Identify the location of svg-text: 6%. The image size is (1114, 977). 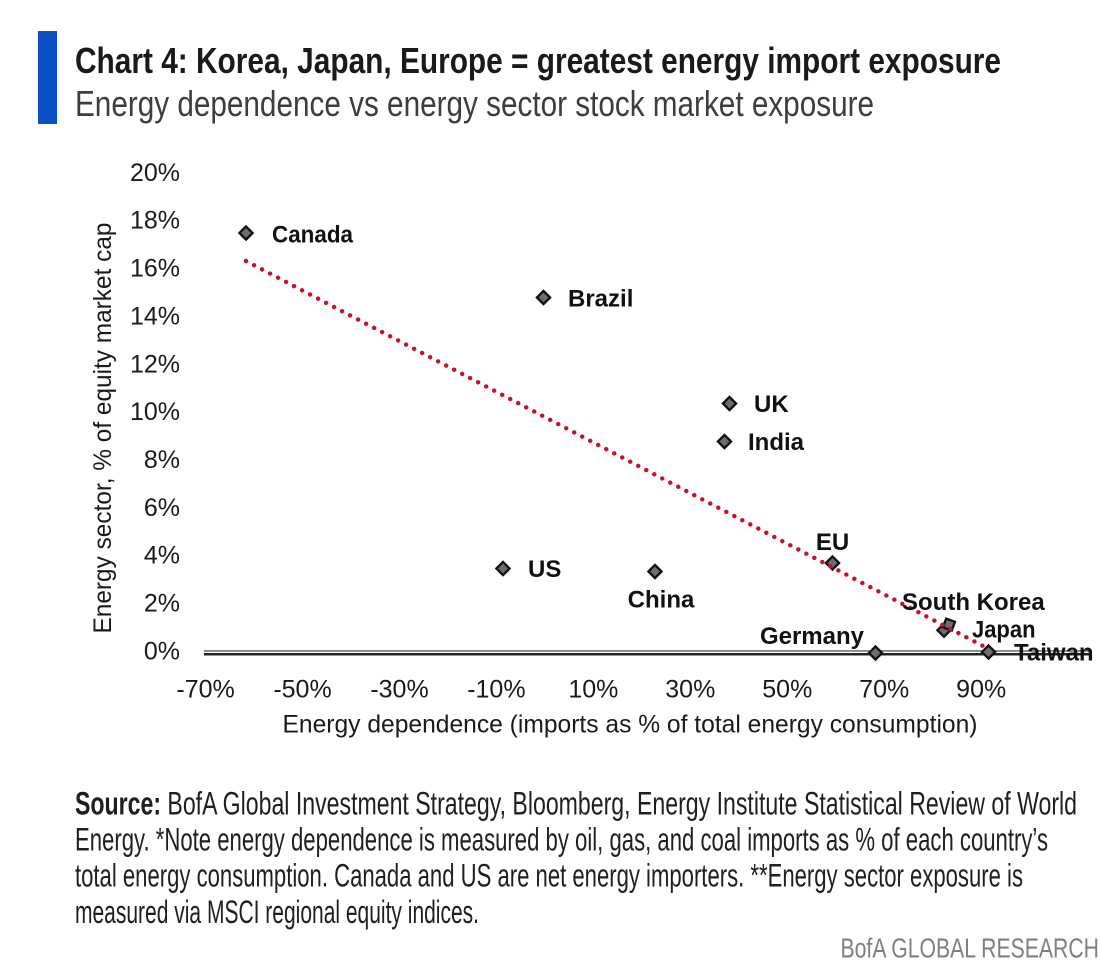
(162, 508).